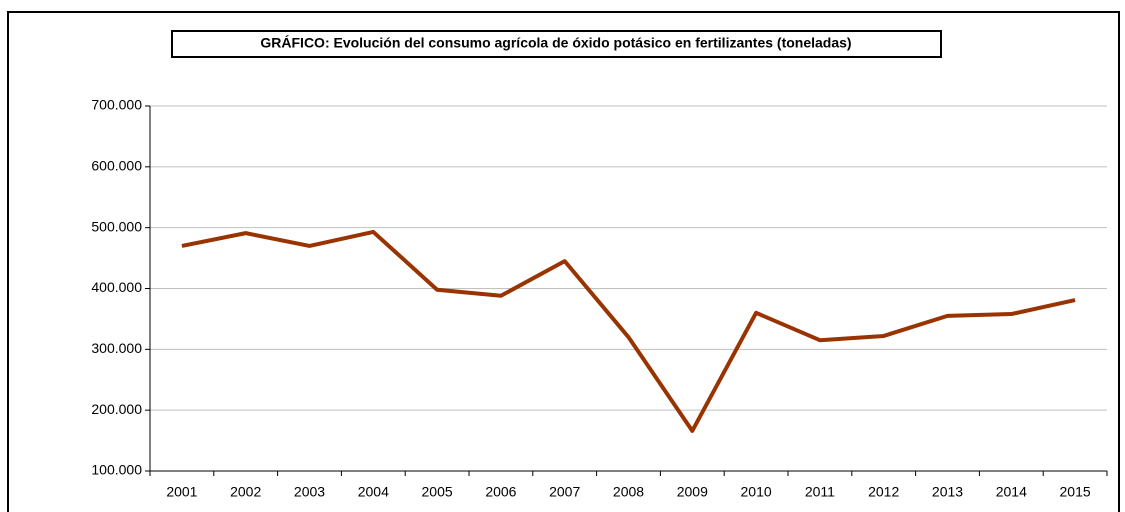  What do you see at coordinates (820, 492) in the screenshot?
I see `x-tick-label: 2011` at bounding box center [820, 492].